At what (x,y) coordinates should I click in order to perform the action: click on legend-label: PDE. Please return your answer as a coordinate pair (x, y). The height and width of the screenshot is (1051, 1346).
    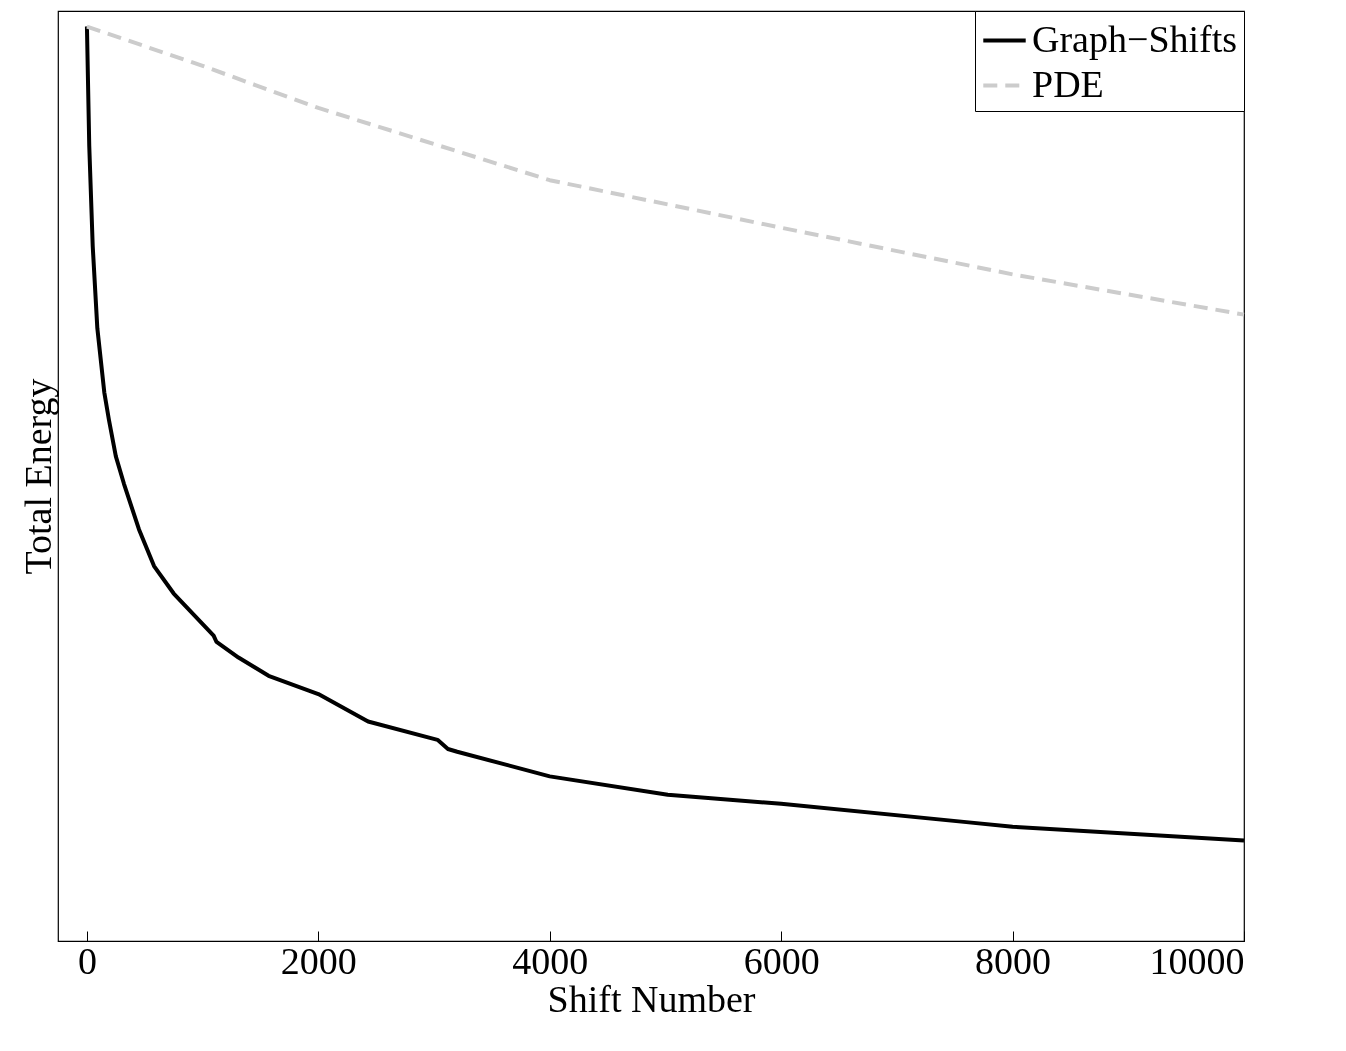
    Looking at the image, I should click on (1068, 83).